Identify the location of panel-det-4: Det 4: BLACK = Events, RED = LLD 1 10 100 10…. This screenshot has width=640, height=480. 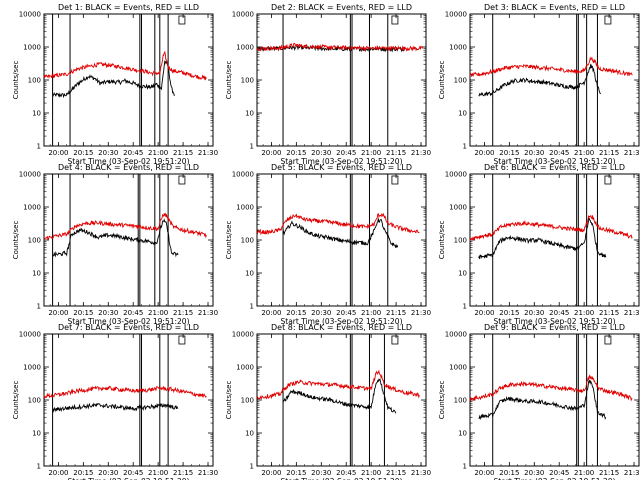
(115, 244).